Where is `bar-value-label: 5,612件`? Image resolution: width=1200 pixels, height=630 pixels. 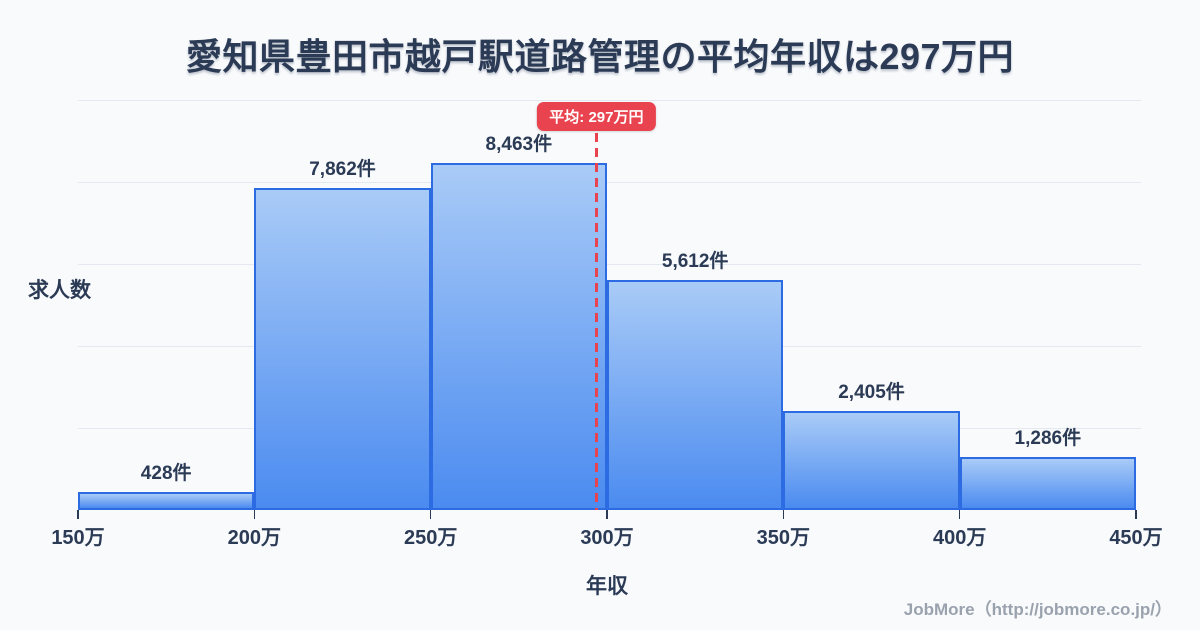
bar-value-label: 5,612件 is located at coordinates (695, 261).